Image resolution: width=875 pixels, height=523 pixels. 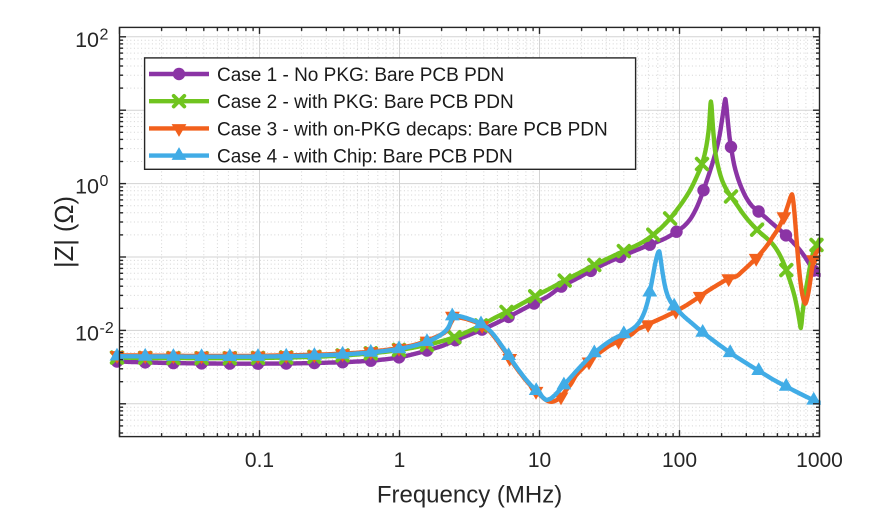 What do you see at coordinates (259, 460) in the screenshot?
I see `svg-text: 0.1` at bounding box center [259, 460].